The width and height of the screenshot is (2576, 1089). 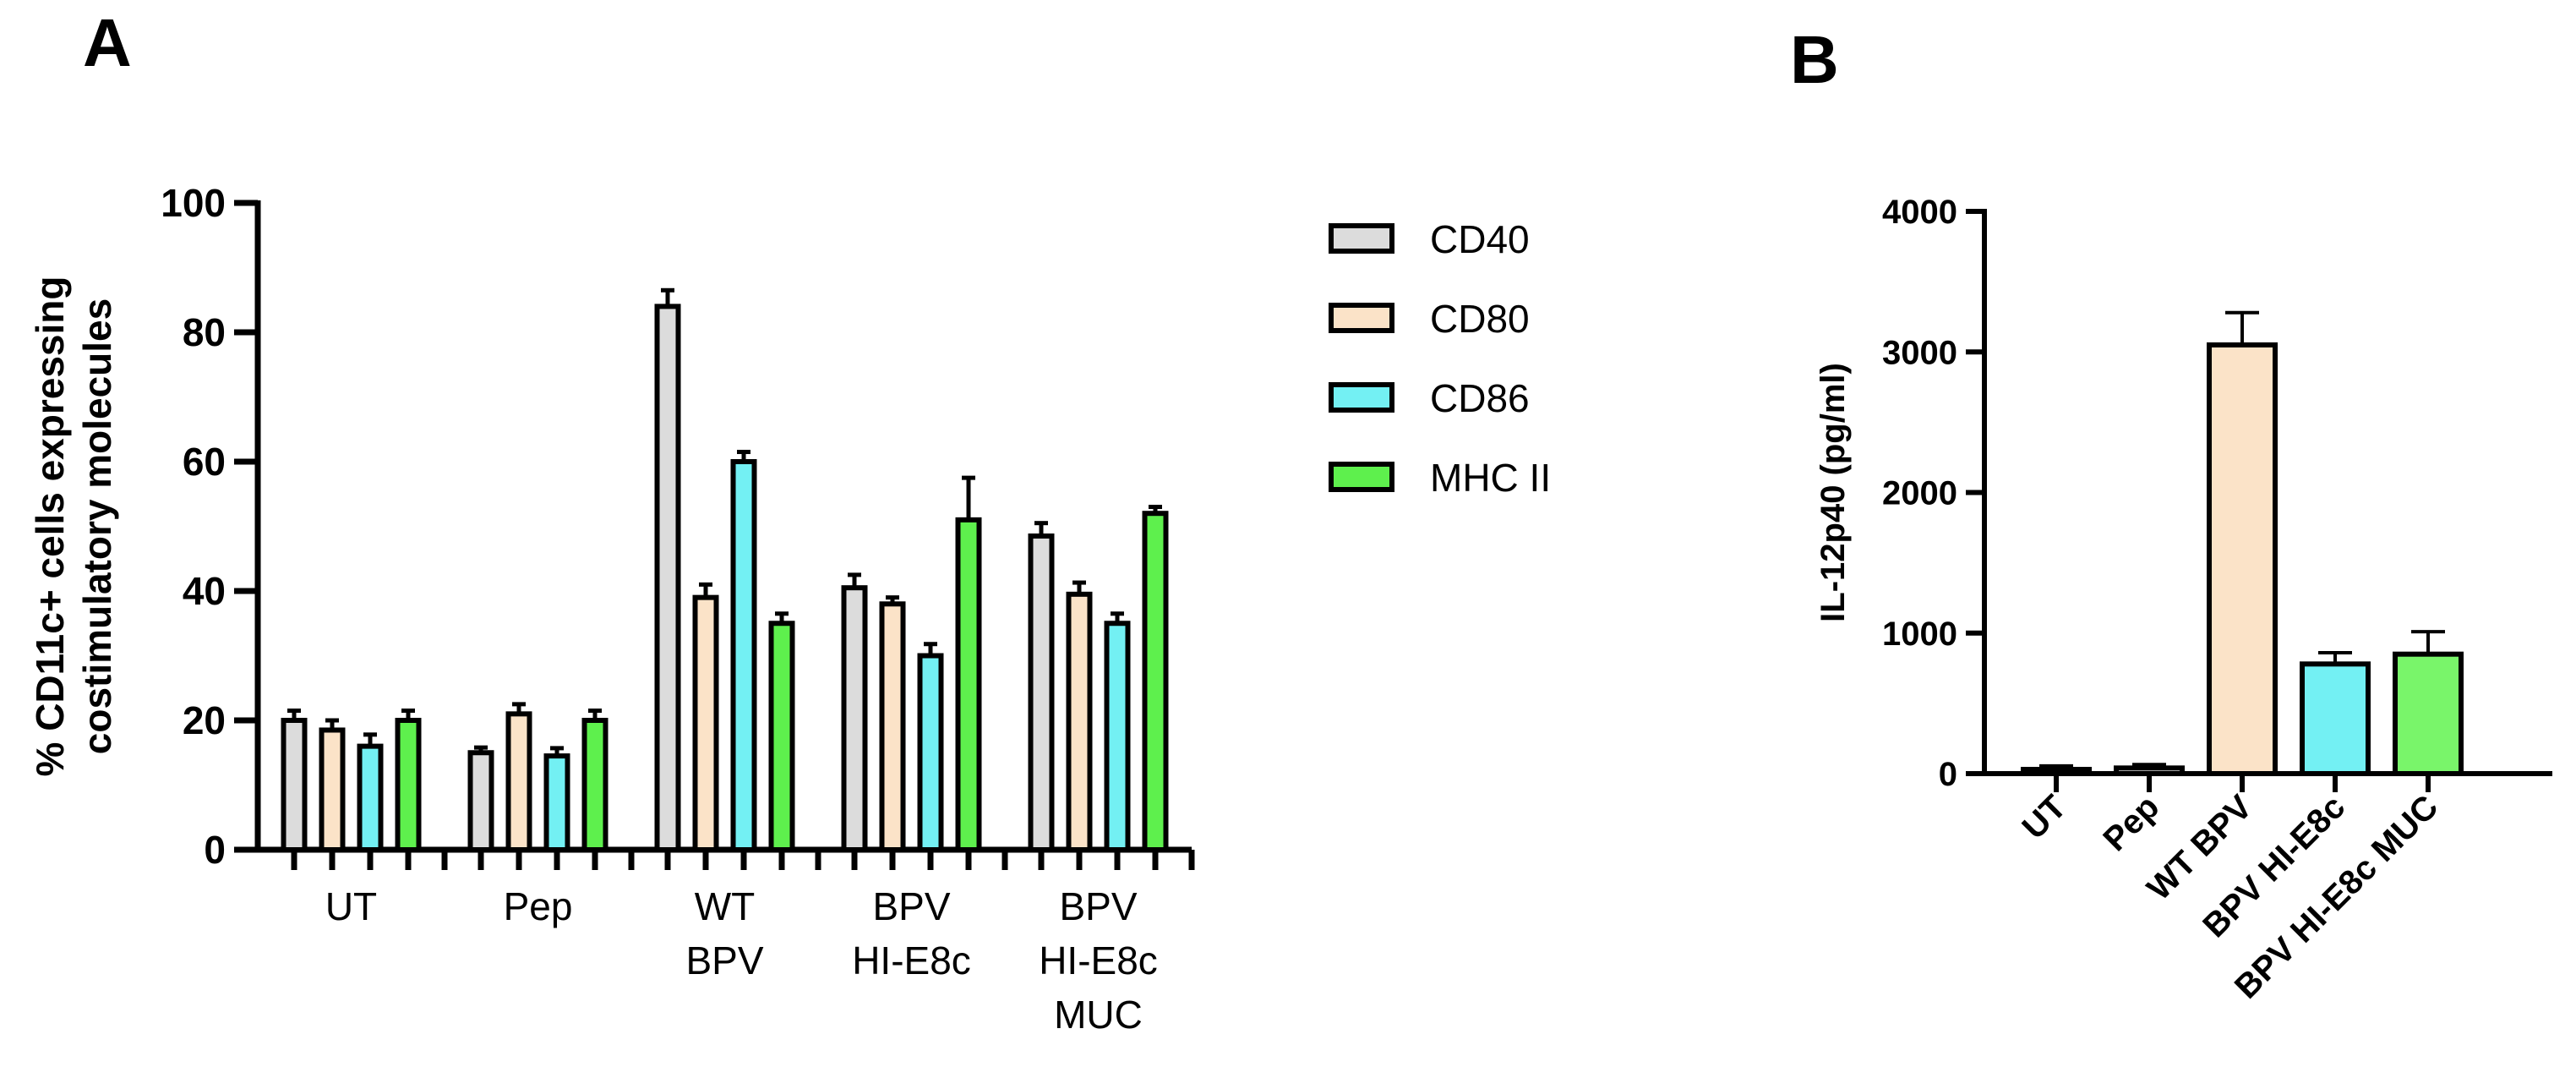 What do you see at coordinates (1098, 1015) in the screenshot?
I see `category-label-a: MUC` at bounding box center [1098, 1015].